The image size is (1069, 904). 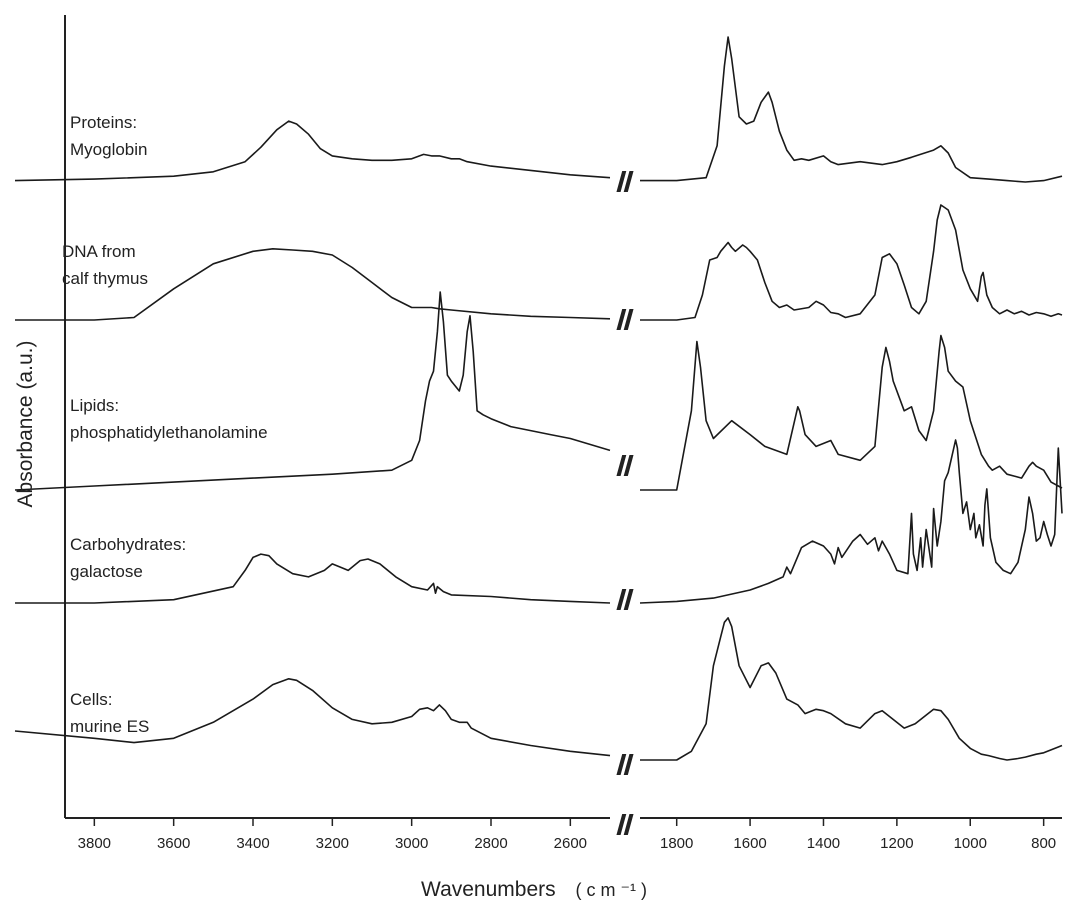 What do you see at coordinates (173, 843) in the screenshot?
I see `x-tick-label: 3600` at bounding box center [173, 843].